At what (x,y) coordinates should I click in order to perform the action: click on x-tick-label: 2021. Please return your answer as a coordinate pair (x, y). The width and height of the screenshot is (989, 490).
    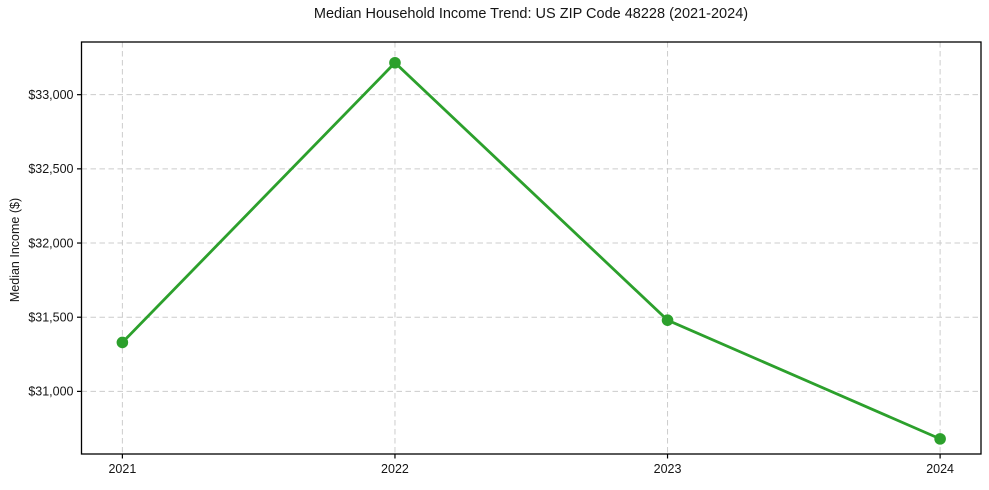
    Looking at the image, I should click on (122, 469).